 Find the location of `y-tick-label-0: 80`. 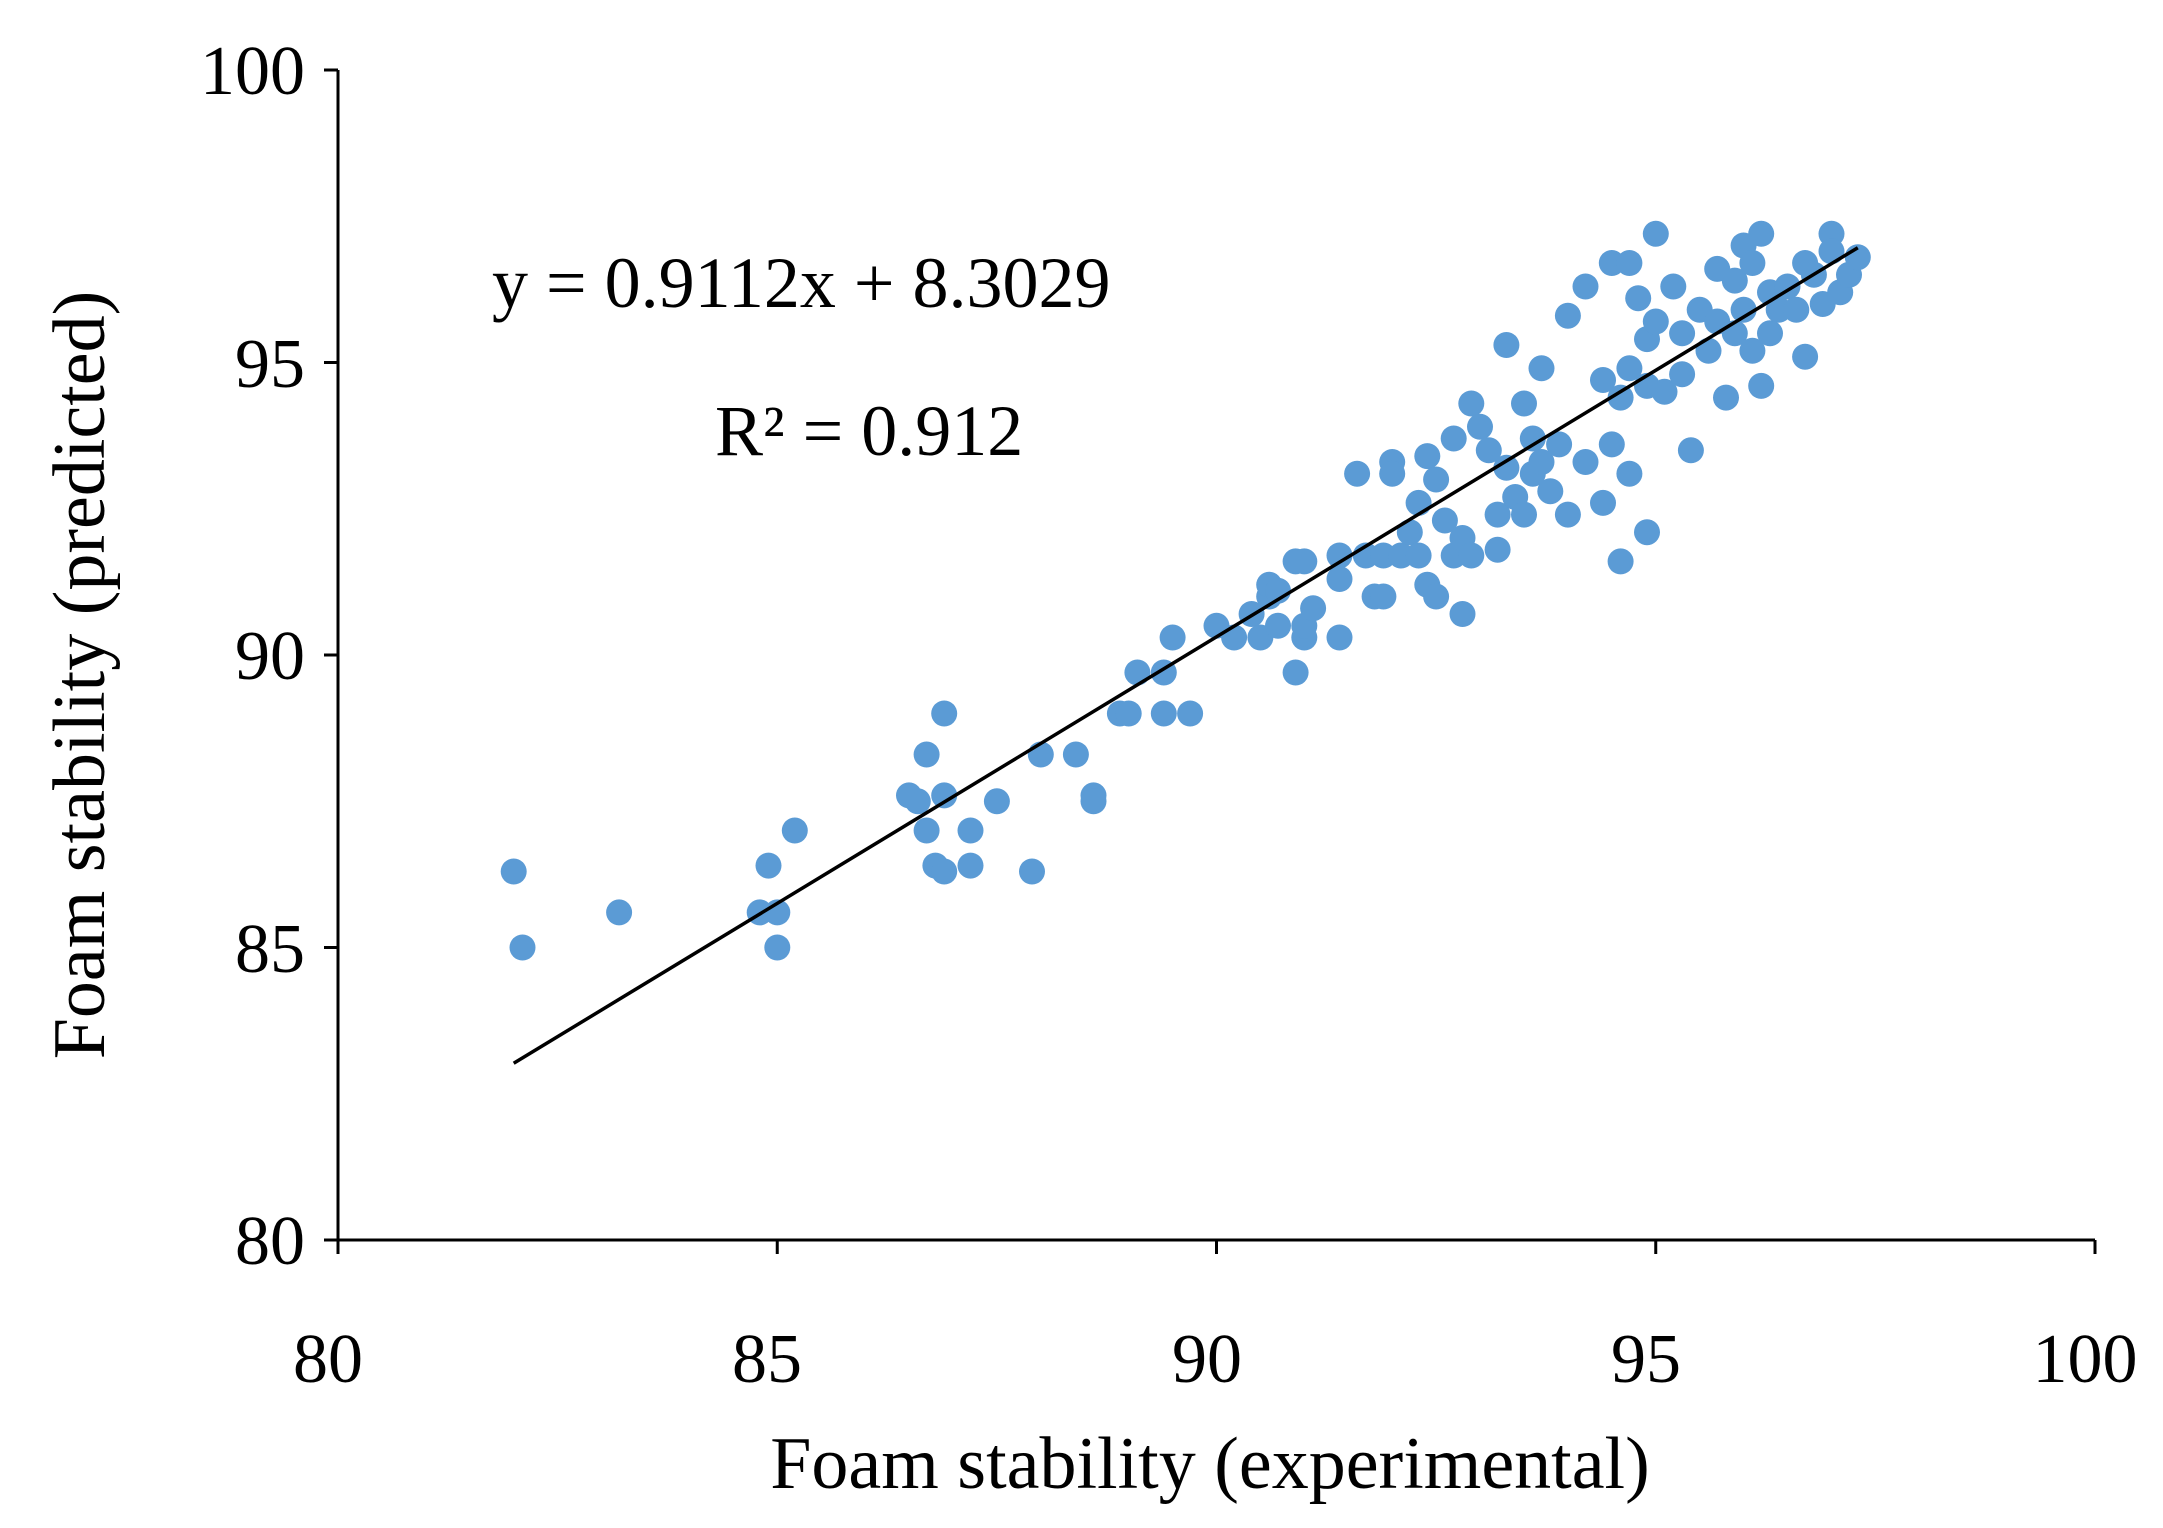

y-tick-label-0: 80 is located at coordinates (270, 1241).